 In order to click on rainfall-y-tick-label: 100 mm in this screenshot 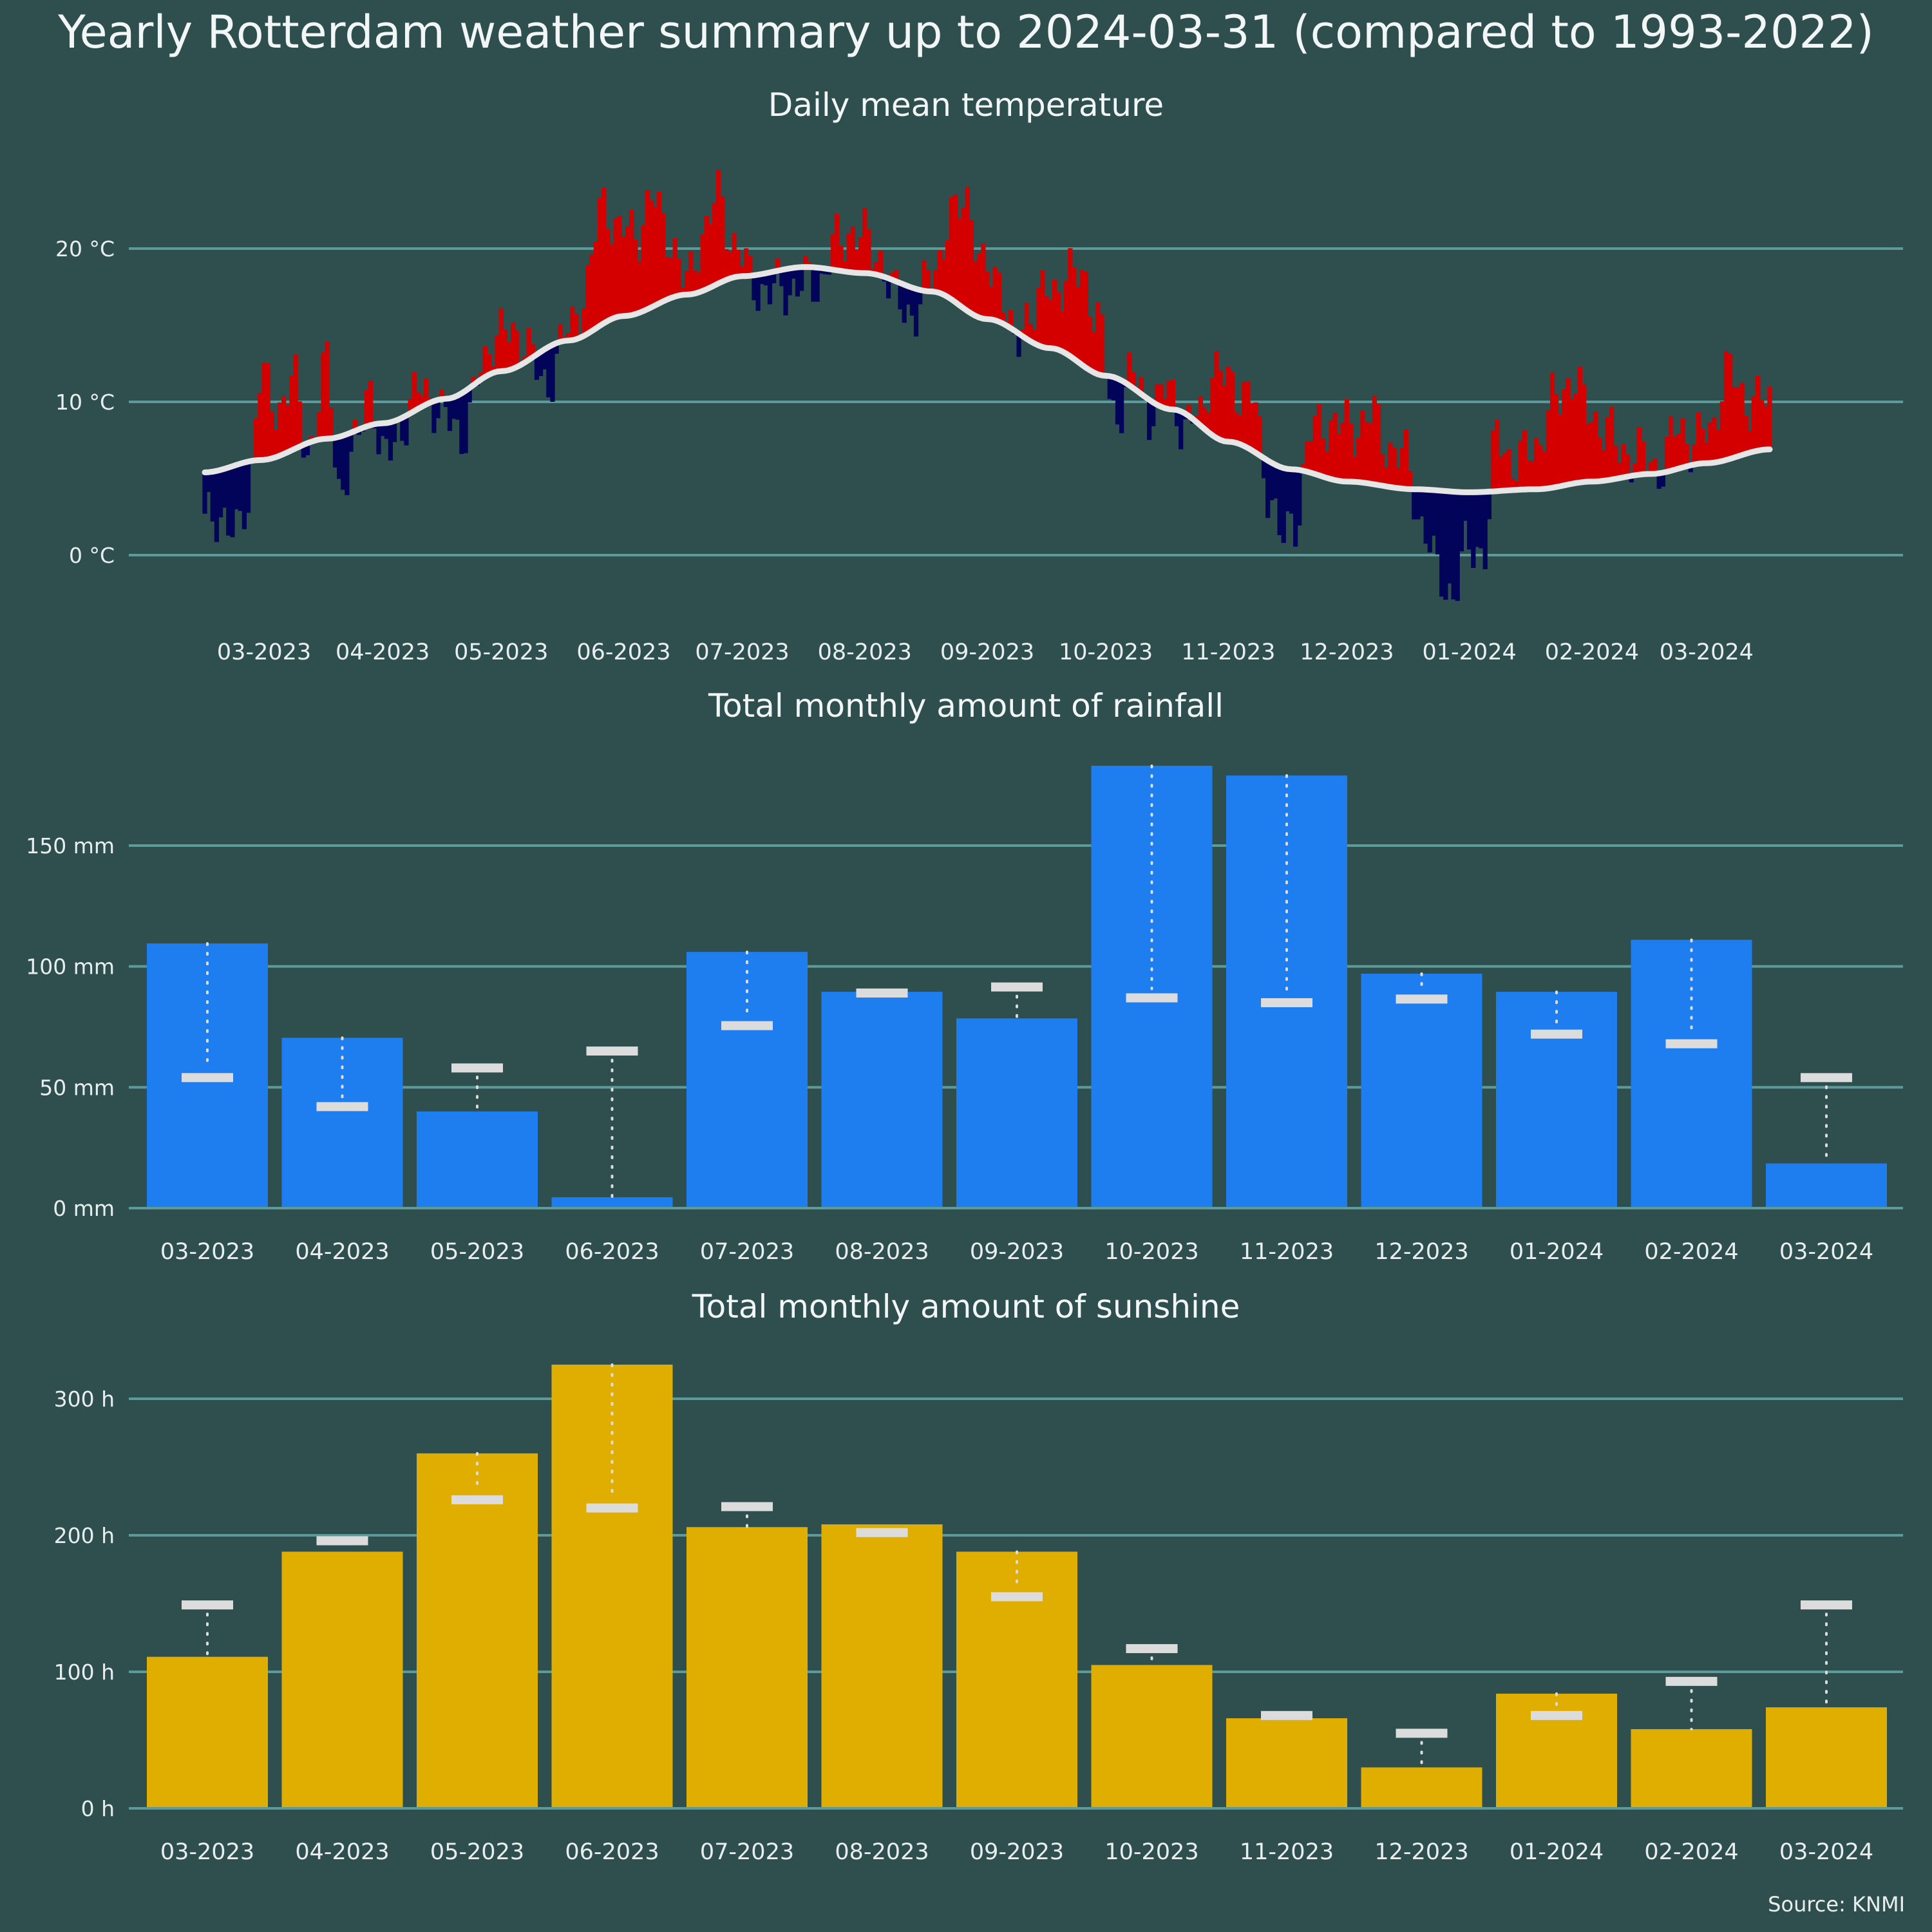, I will do `click(70, 967)`.